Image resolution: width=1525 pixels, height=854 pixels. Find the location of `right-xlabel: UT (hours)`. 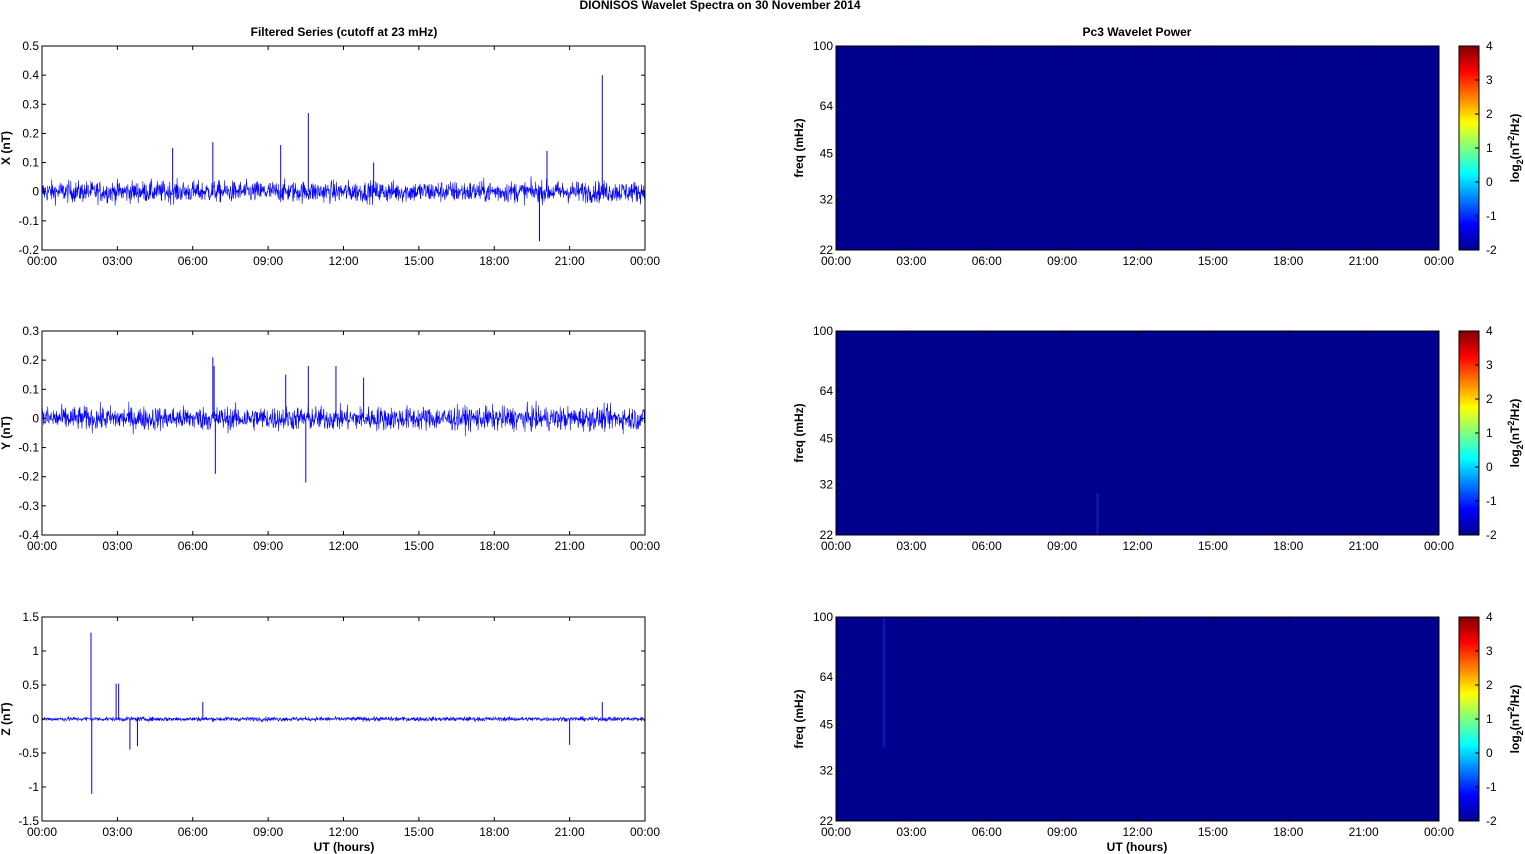

right-xlabel: UT (hours) is located at coordinates (1137, 847).